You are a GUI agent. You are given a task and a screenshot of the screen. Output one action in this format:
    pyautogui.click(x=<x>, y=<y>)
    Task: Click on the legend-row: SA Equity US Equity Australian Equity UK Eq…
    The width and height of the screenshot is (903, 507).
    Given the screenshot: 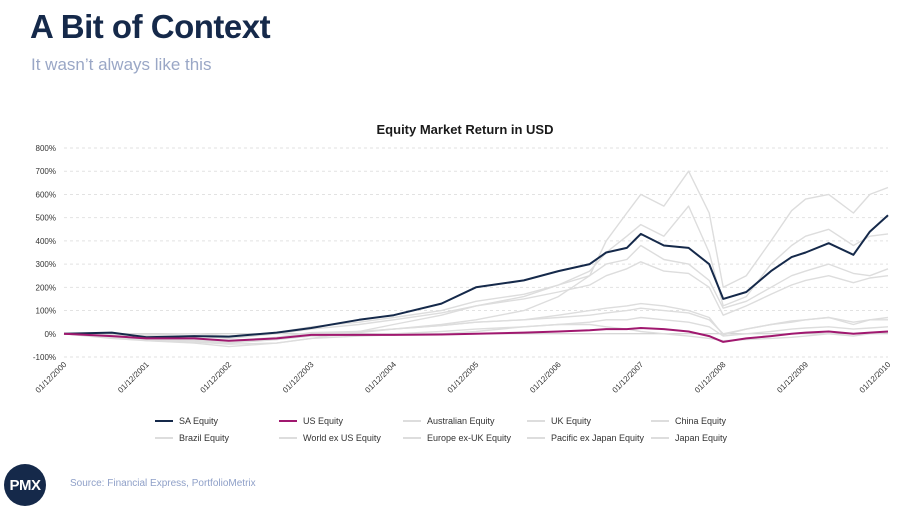 What is the action you would take?
    pyautogui.click(x=475, y=420)
    